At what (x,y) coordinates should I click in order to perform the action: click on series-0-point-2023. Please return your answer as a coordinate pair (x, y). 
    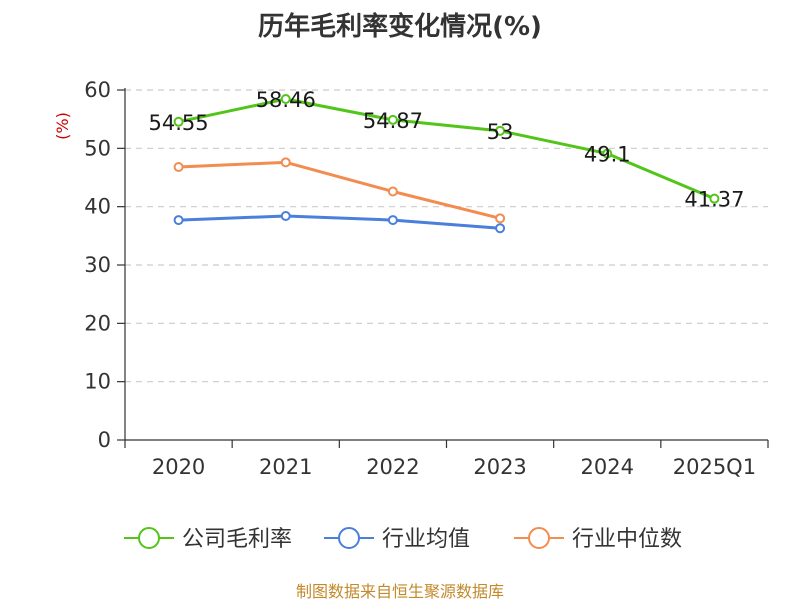
    Looking at the image, I should click on (500, 130).